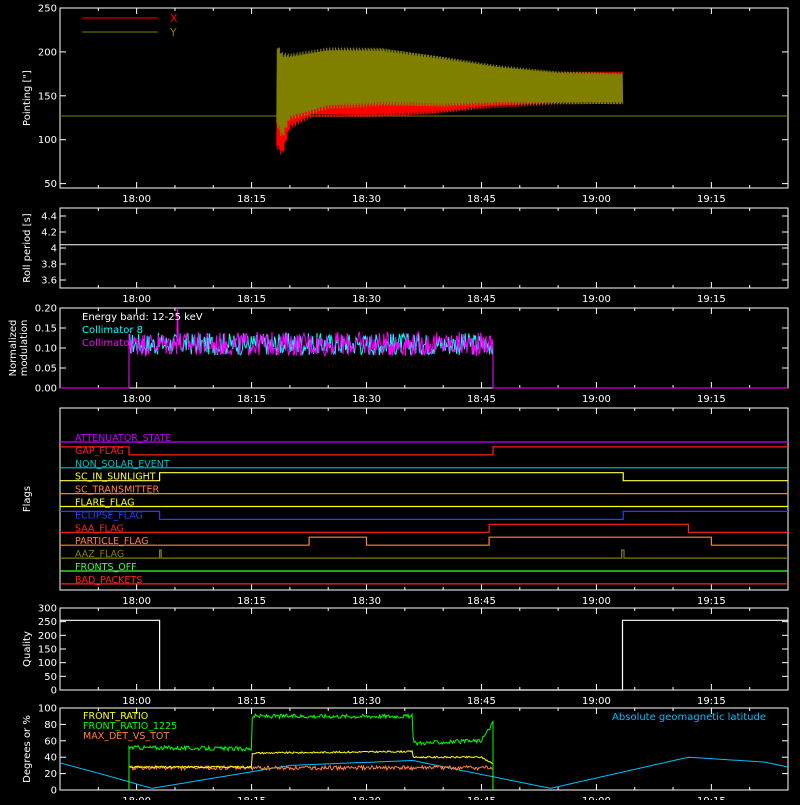 The image size is (800, 805). I want to click on y-tick-label: 3.6, so click(49, 281).